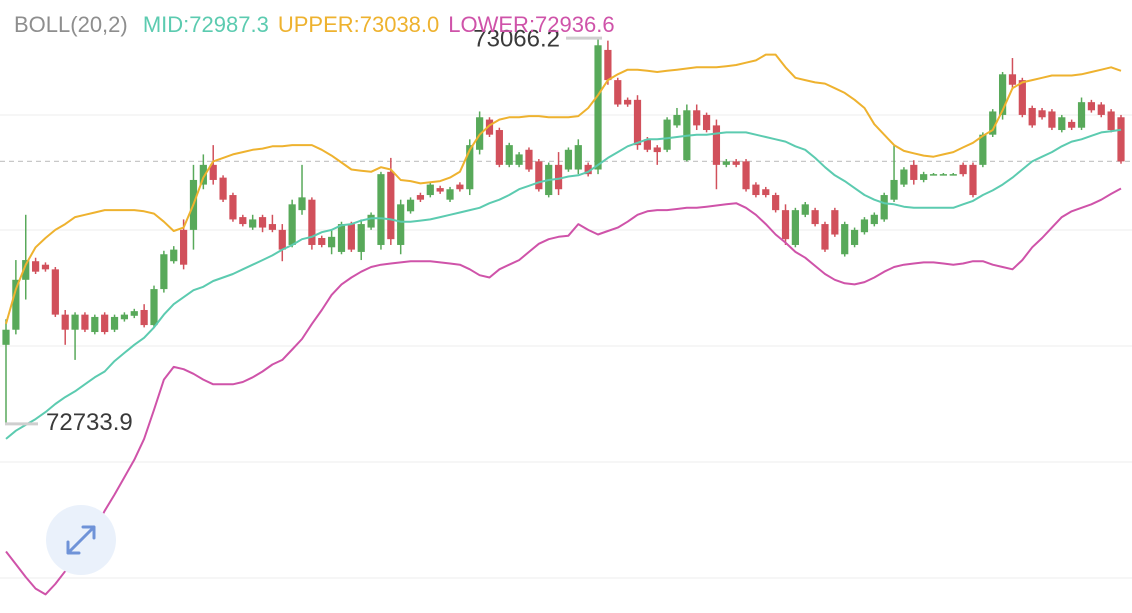  I want to click on expand-button, so click(81, 540).